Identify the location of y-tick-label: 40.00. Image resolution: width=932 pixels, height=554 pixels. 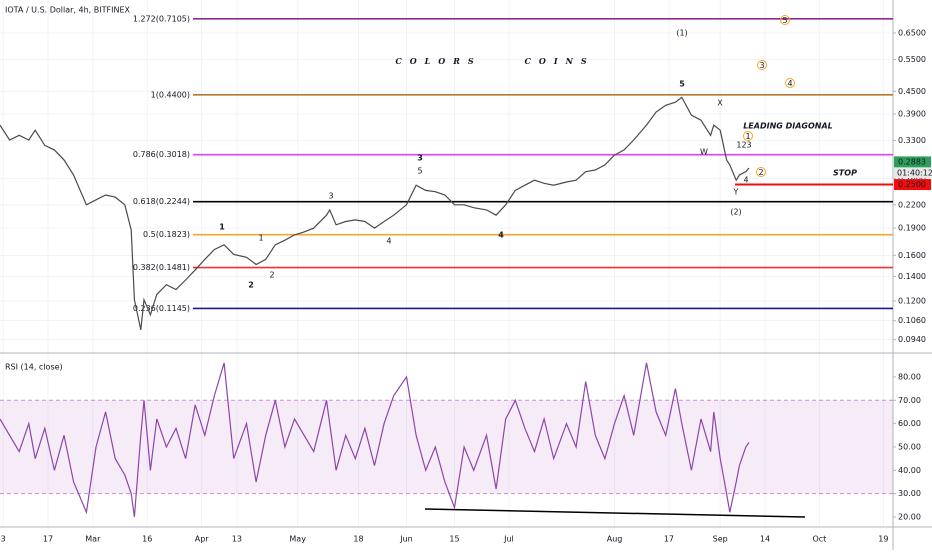
(909, 470).